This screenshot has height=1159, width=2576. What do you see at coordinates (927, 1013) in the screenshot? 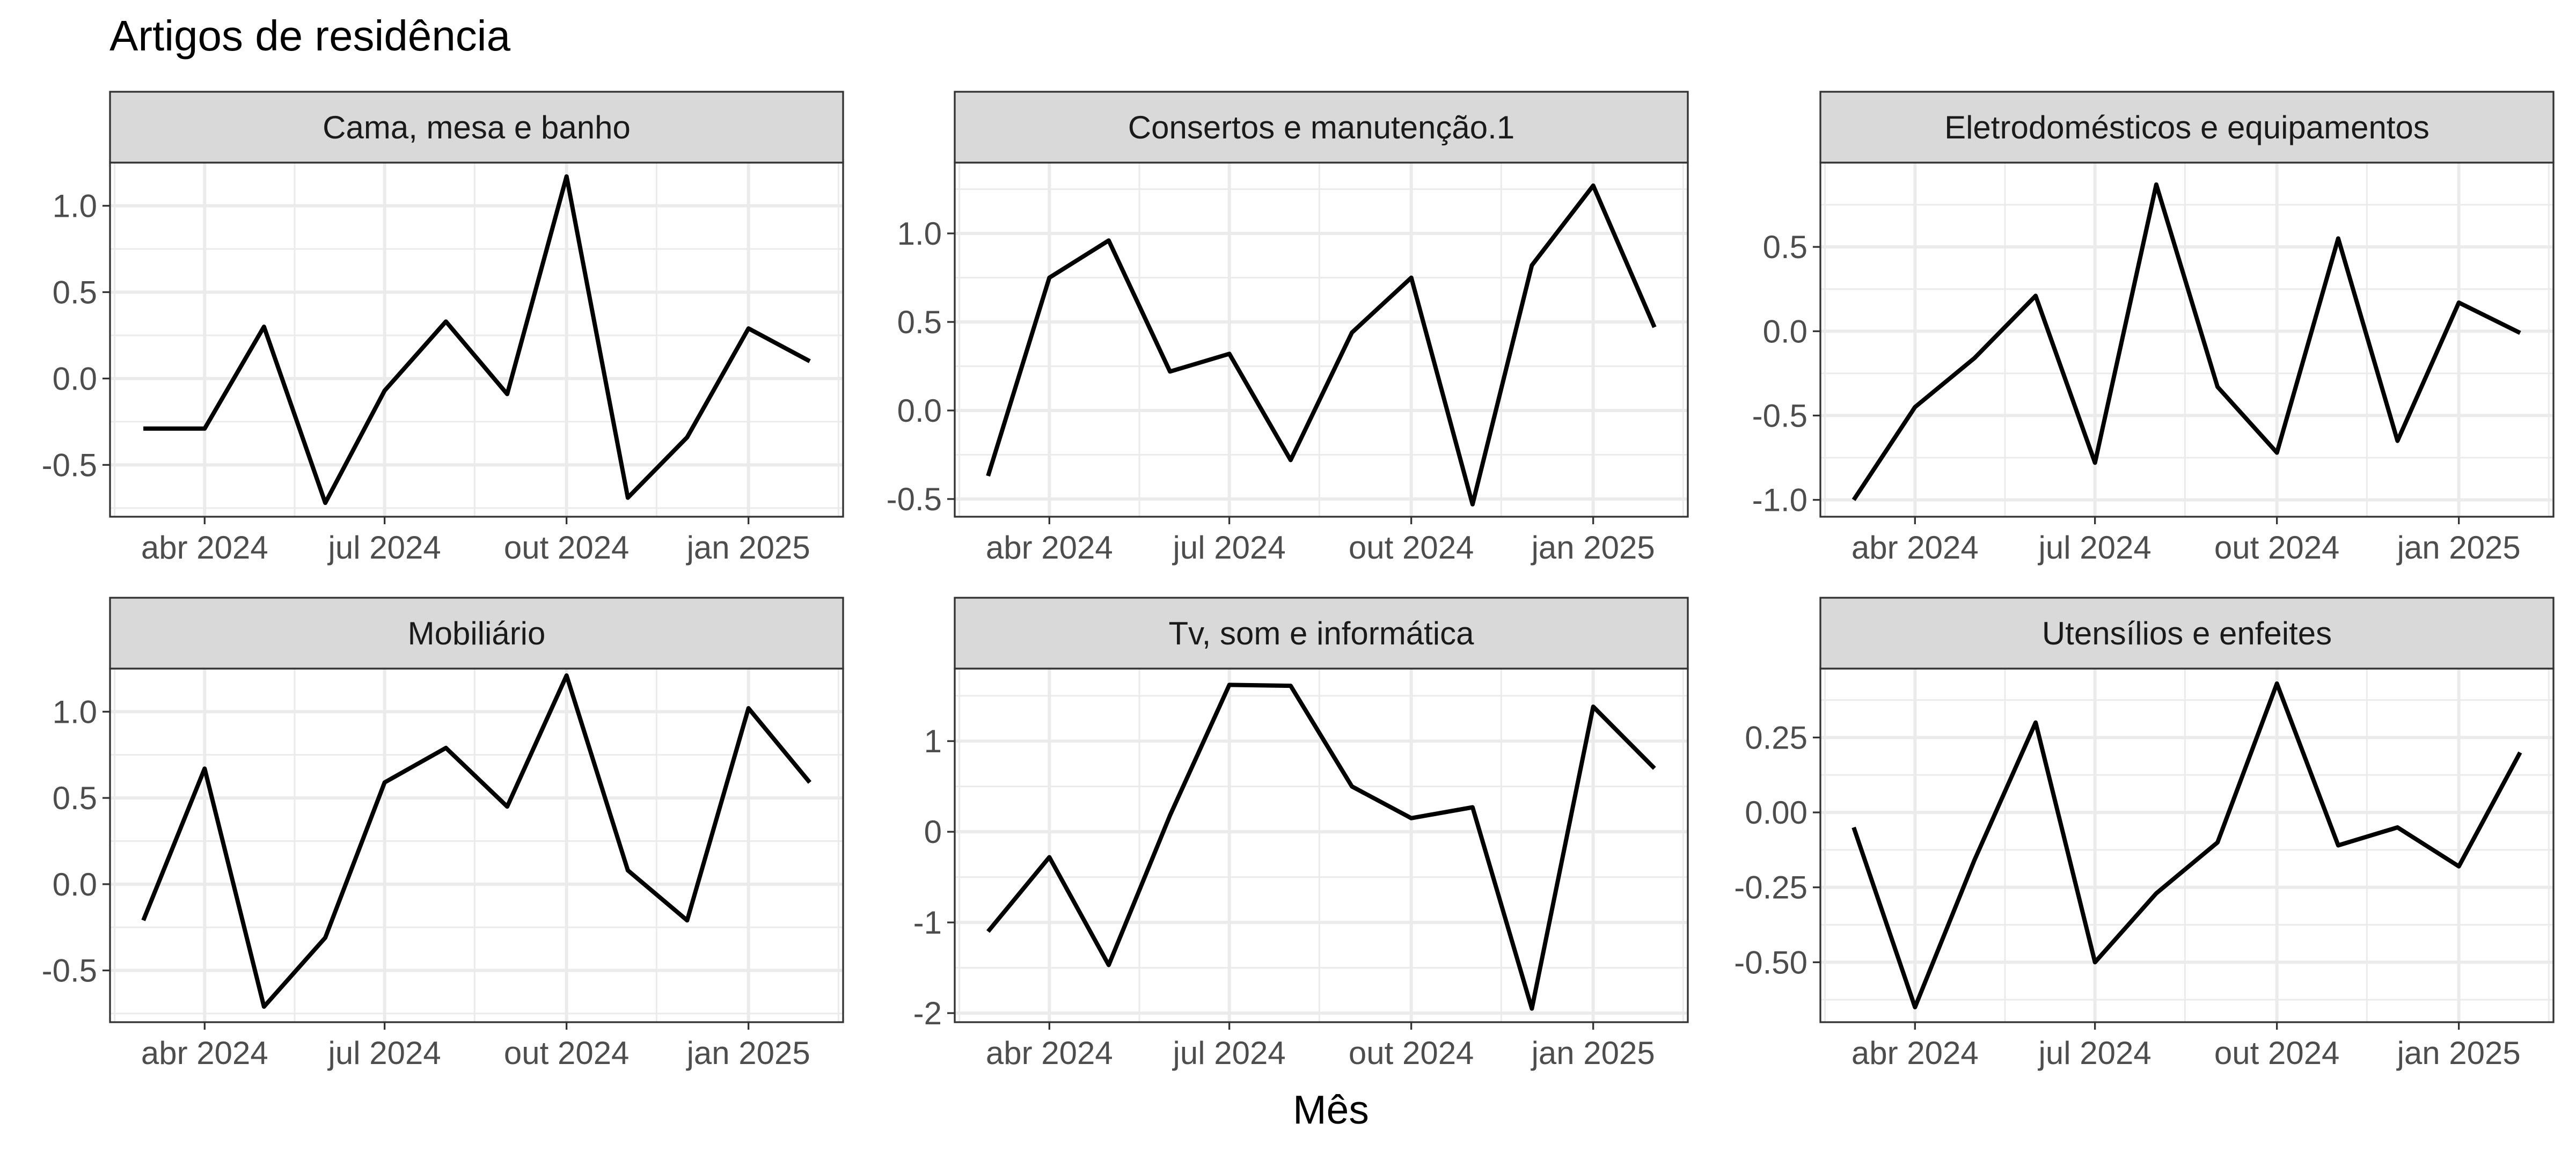
I see `y-tick-label: -2` at bounding box center [927, 1013].